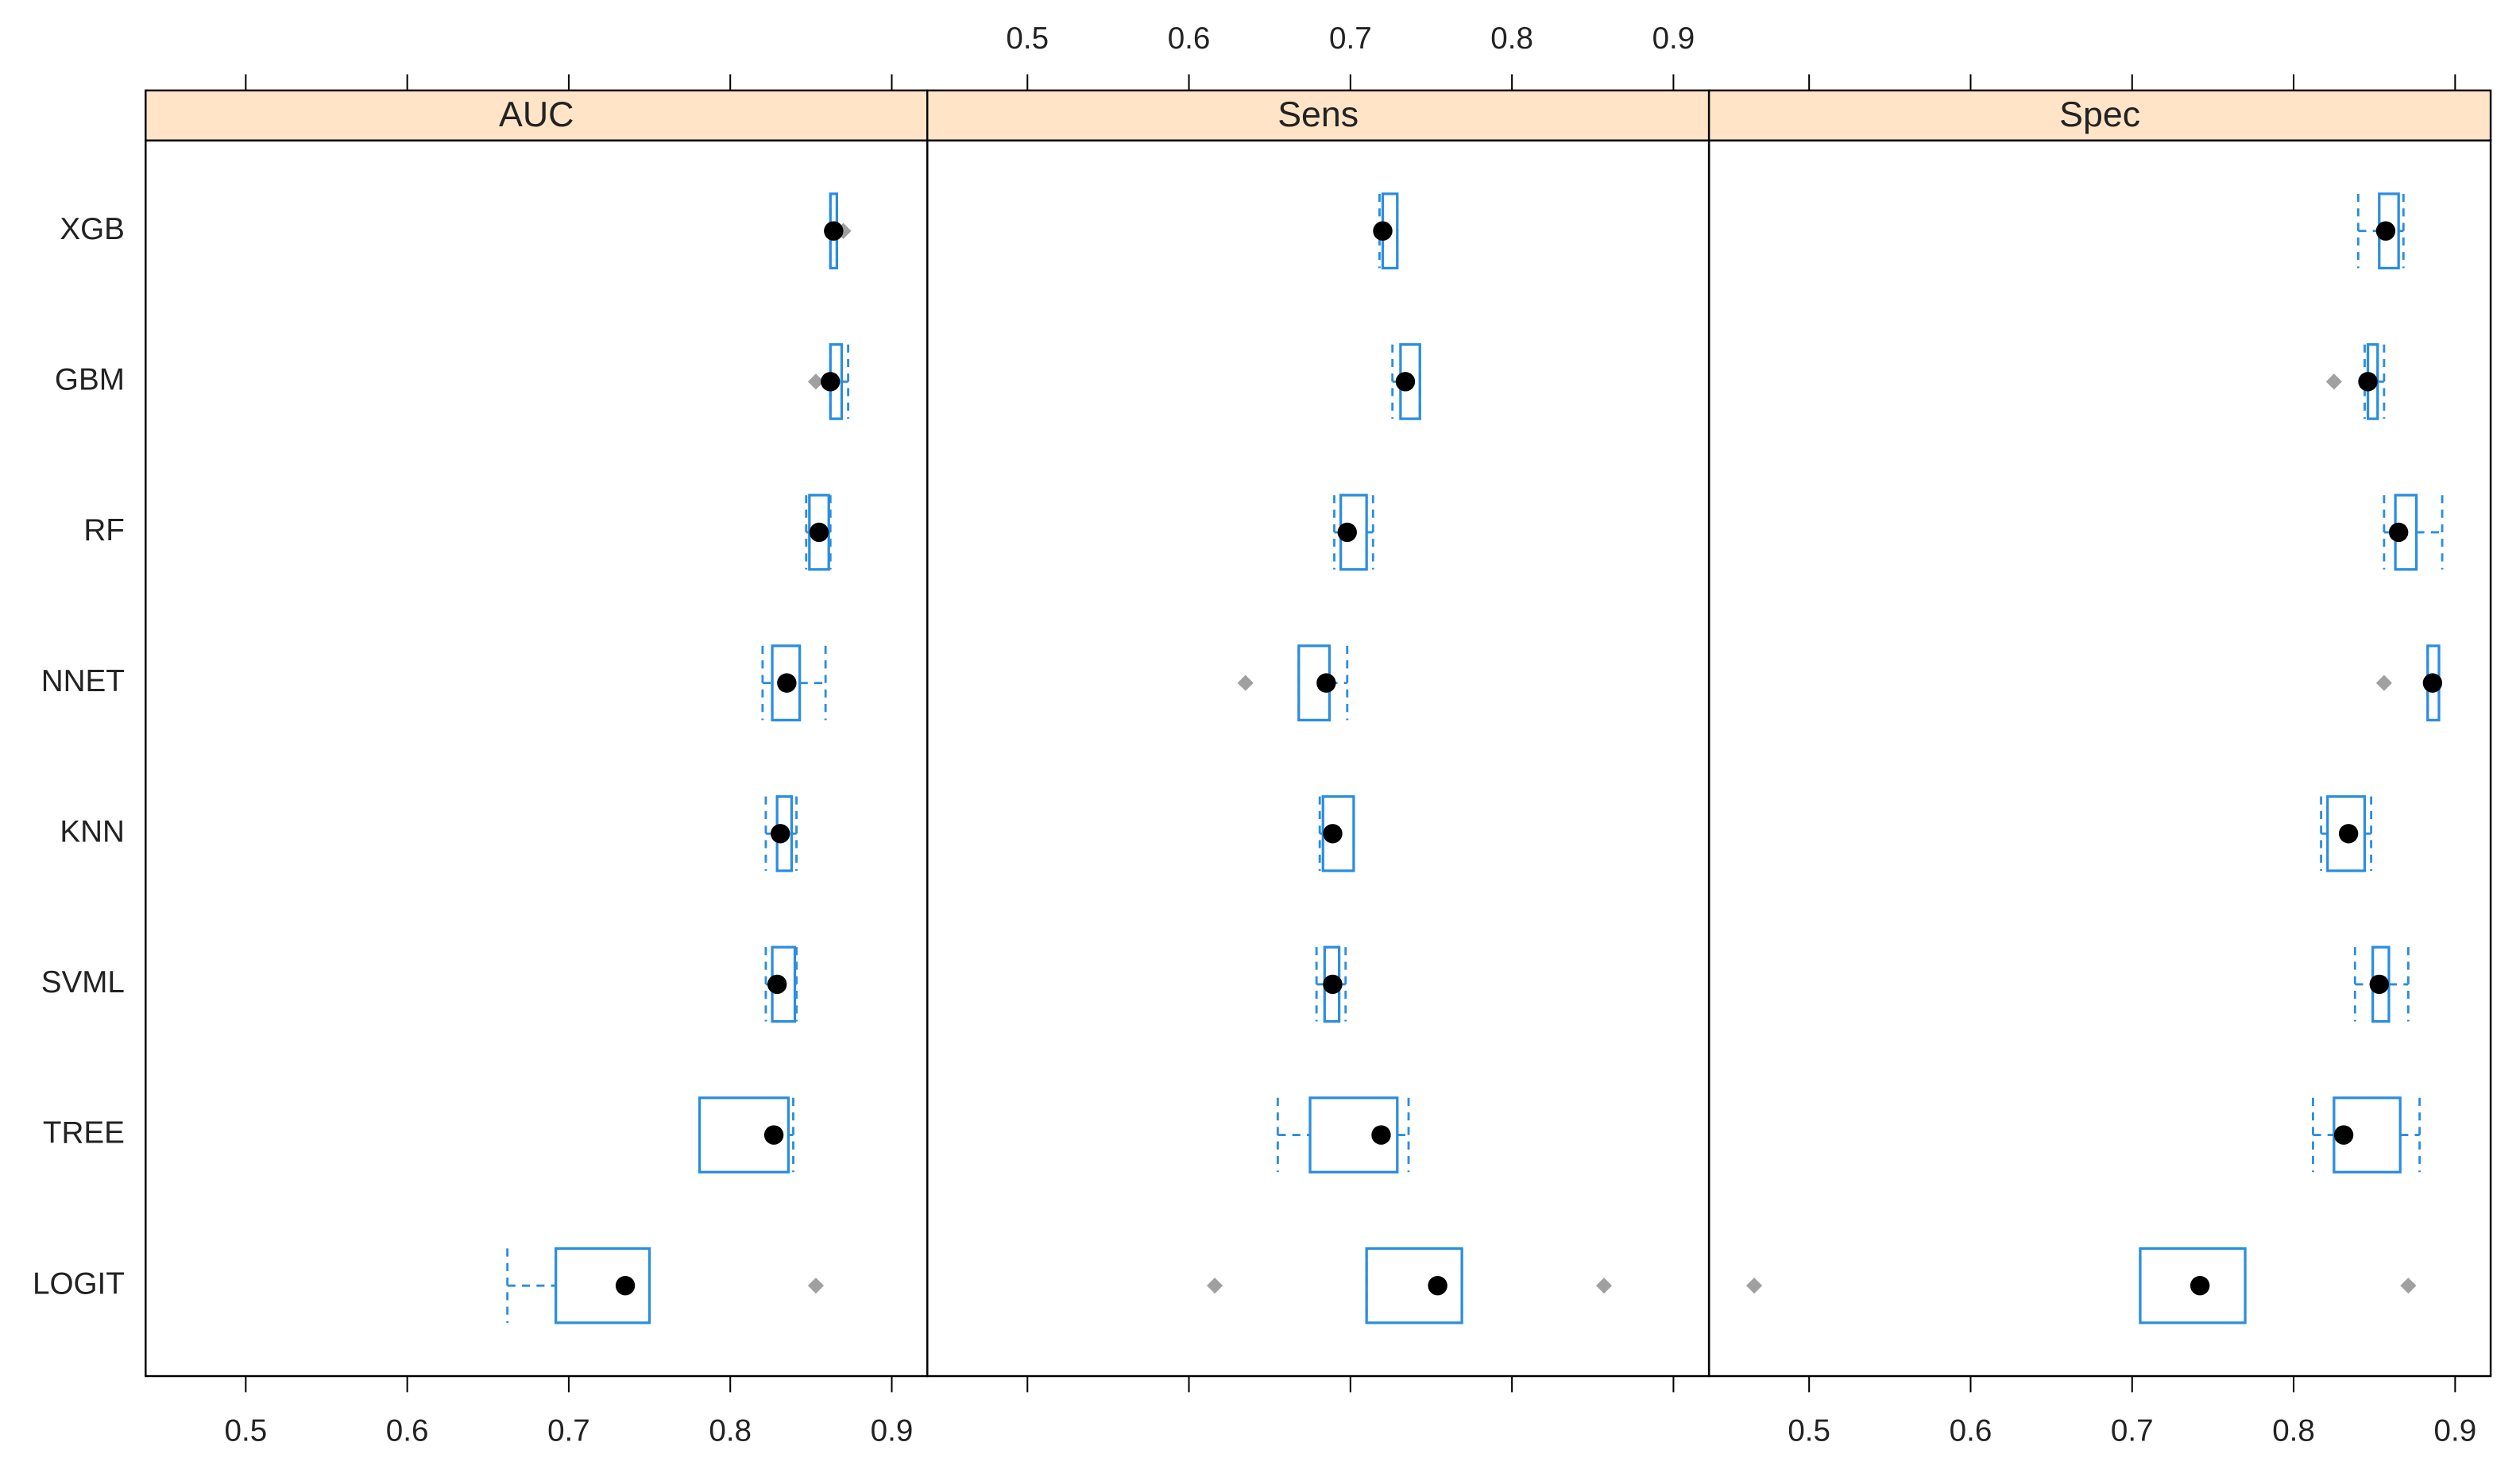  I want to click on y-tick-label: RF, so click(103, 530).